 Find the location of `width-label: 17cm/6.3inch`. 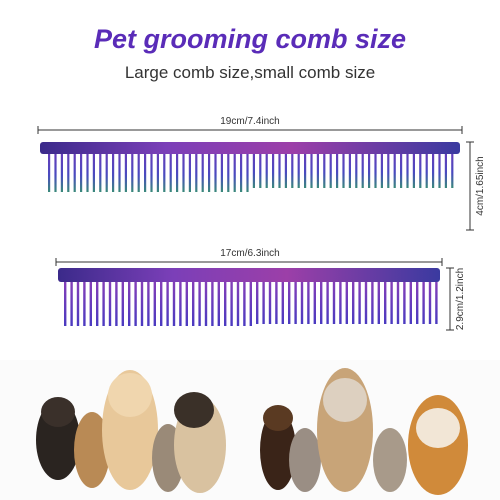

width-label: 17cm/6.3inch is located at coordinates (249, 253).